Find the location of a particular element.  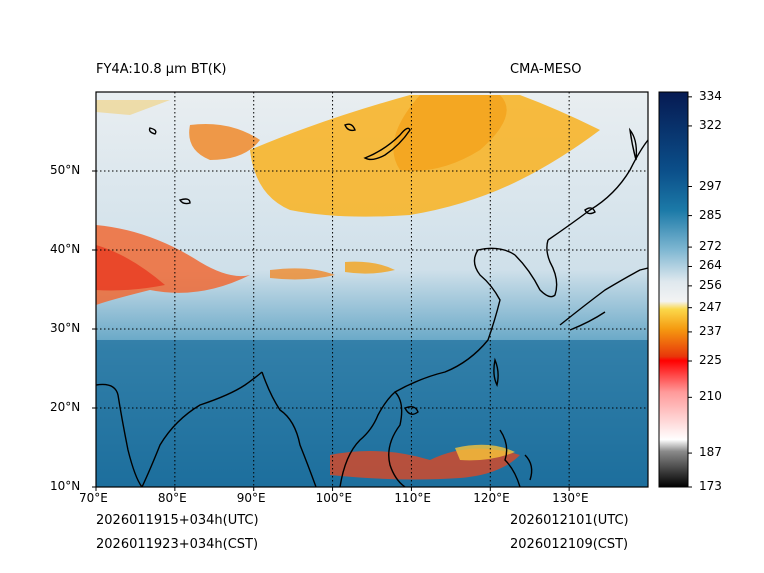

colorbar-tick-label: 264 is located at coordinates (710, 265).